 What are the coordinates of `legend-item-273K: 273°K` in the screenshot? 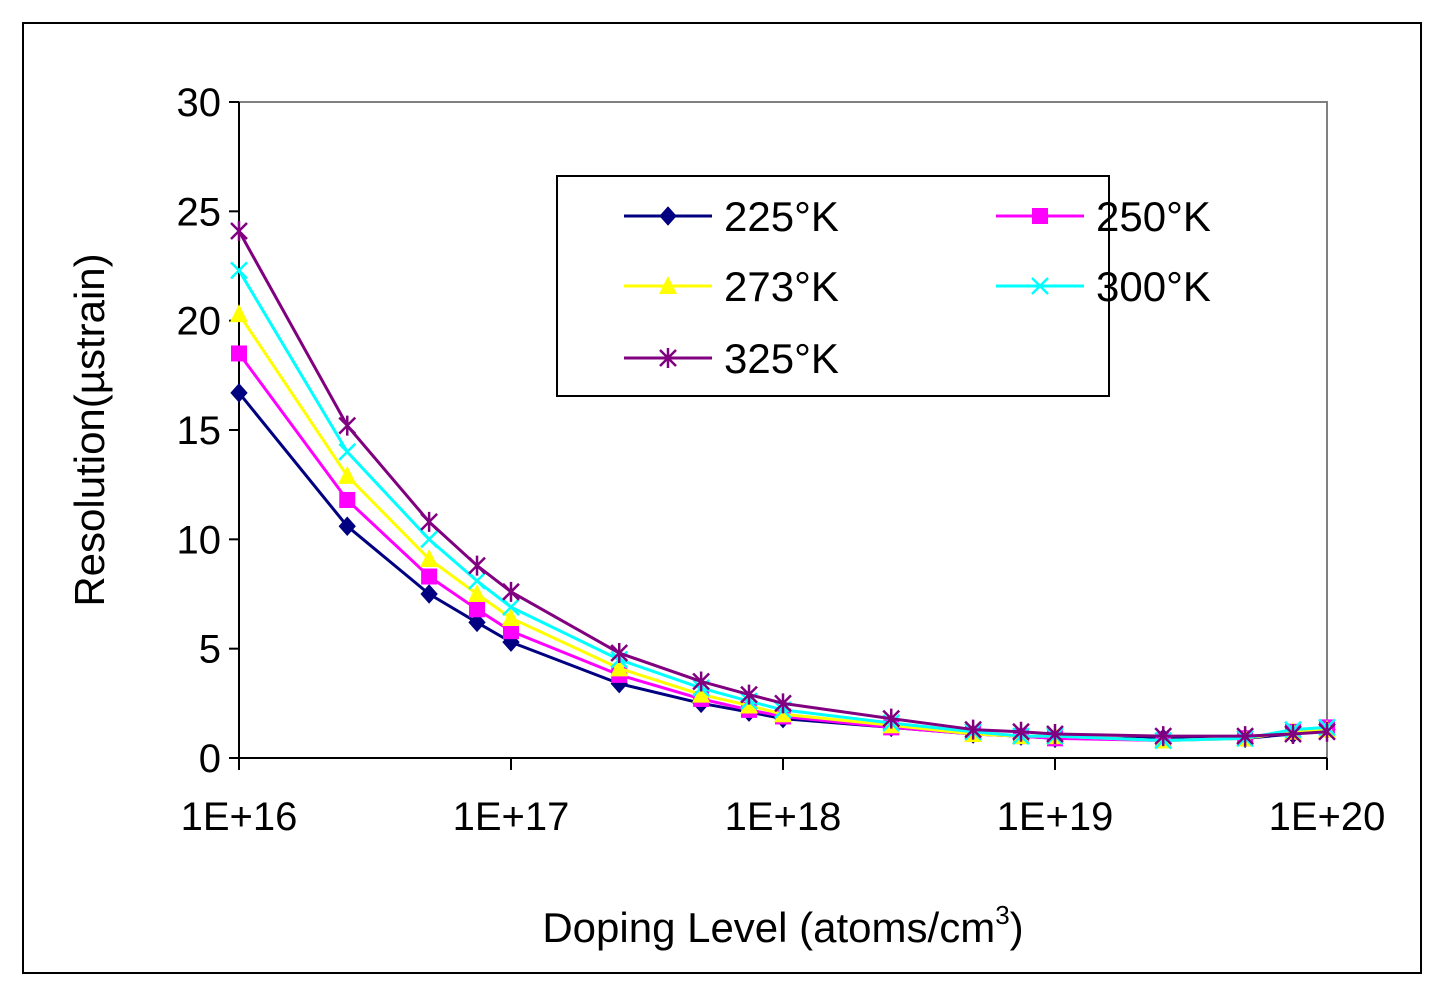 It's located at (731, 286).